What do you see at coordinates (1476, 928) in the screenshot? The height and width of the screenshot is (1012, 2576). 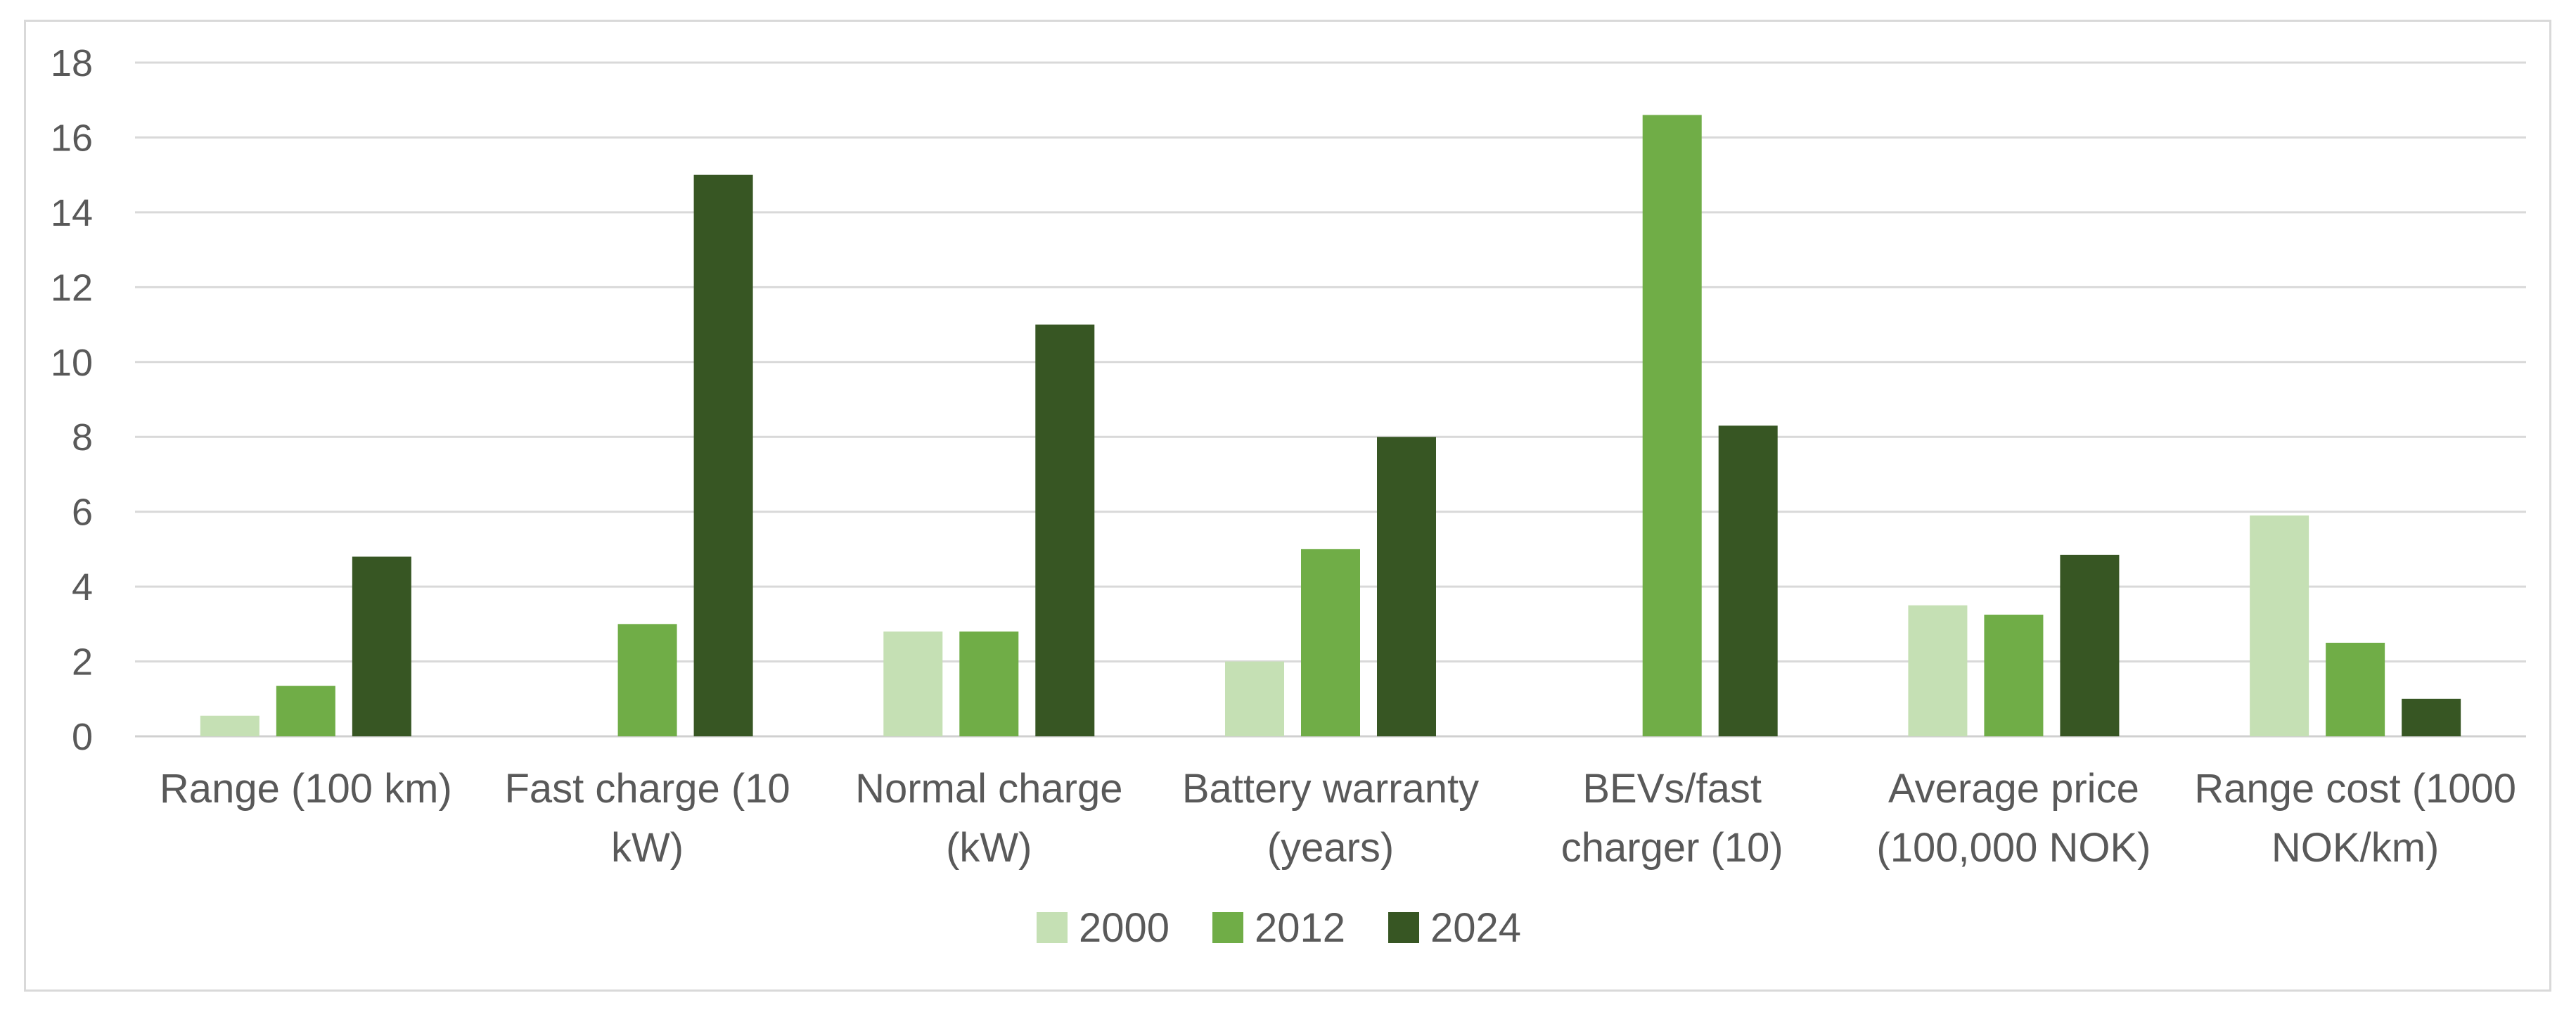 I see `legend-label-2024: 2024` at bounding box center [1476, 928].